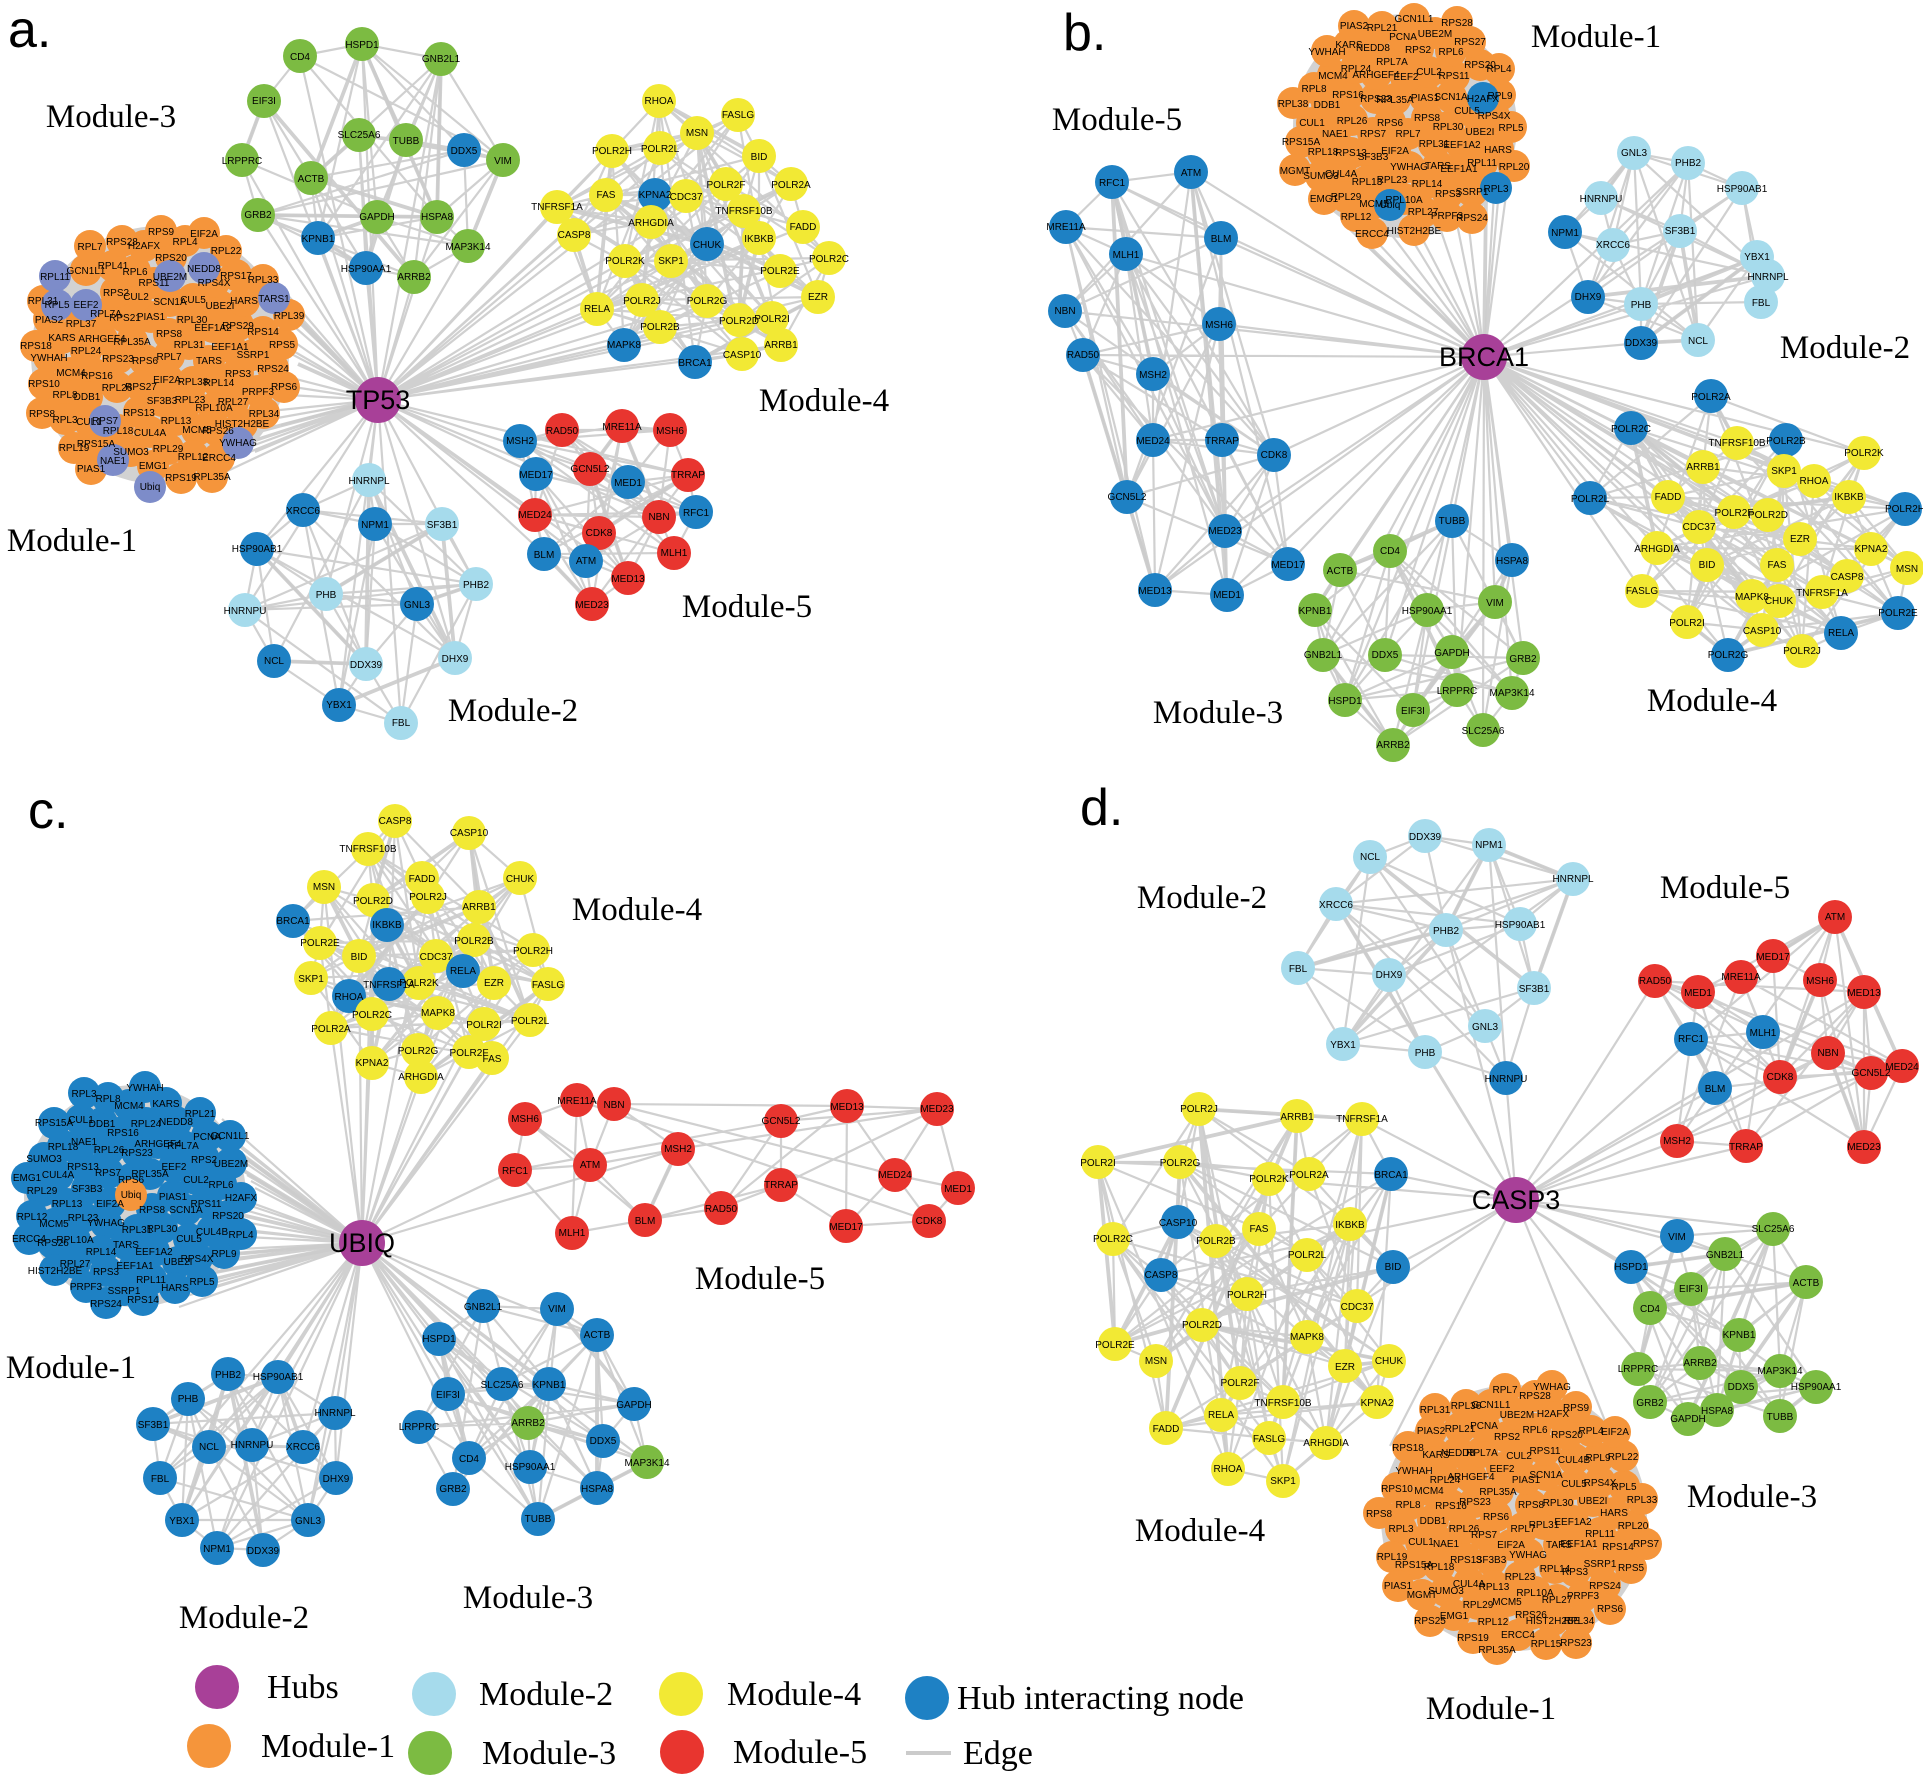 The width and height of the screenshot is (1923, 1775). Describe the element at coordinates (207, 1137) in the screenshot. I see `svg-text: PCNA` at that location.